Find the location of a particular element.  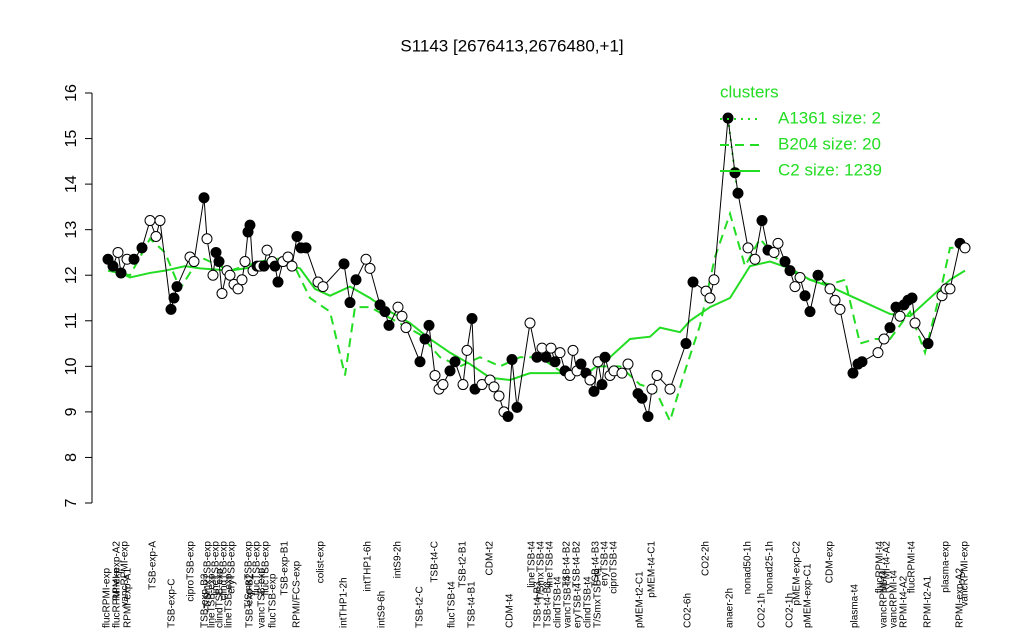

x-tick-label: flucRPMI-exp is located at coordinates (107, 598).